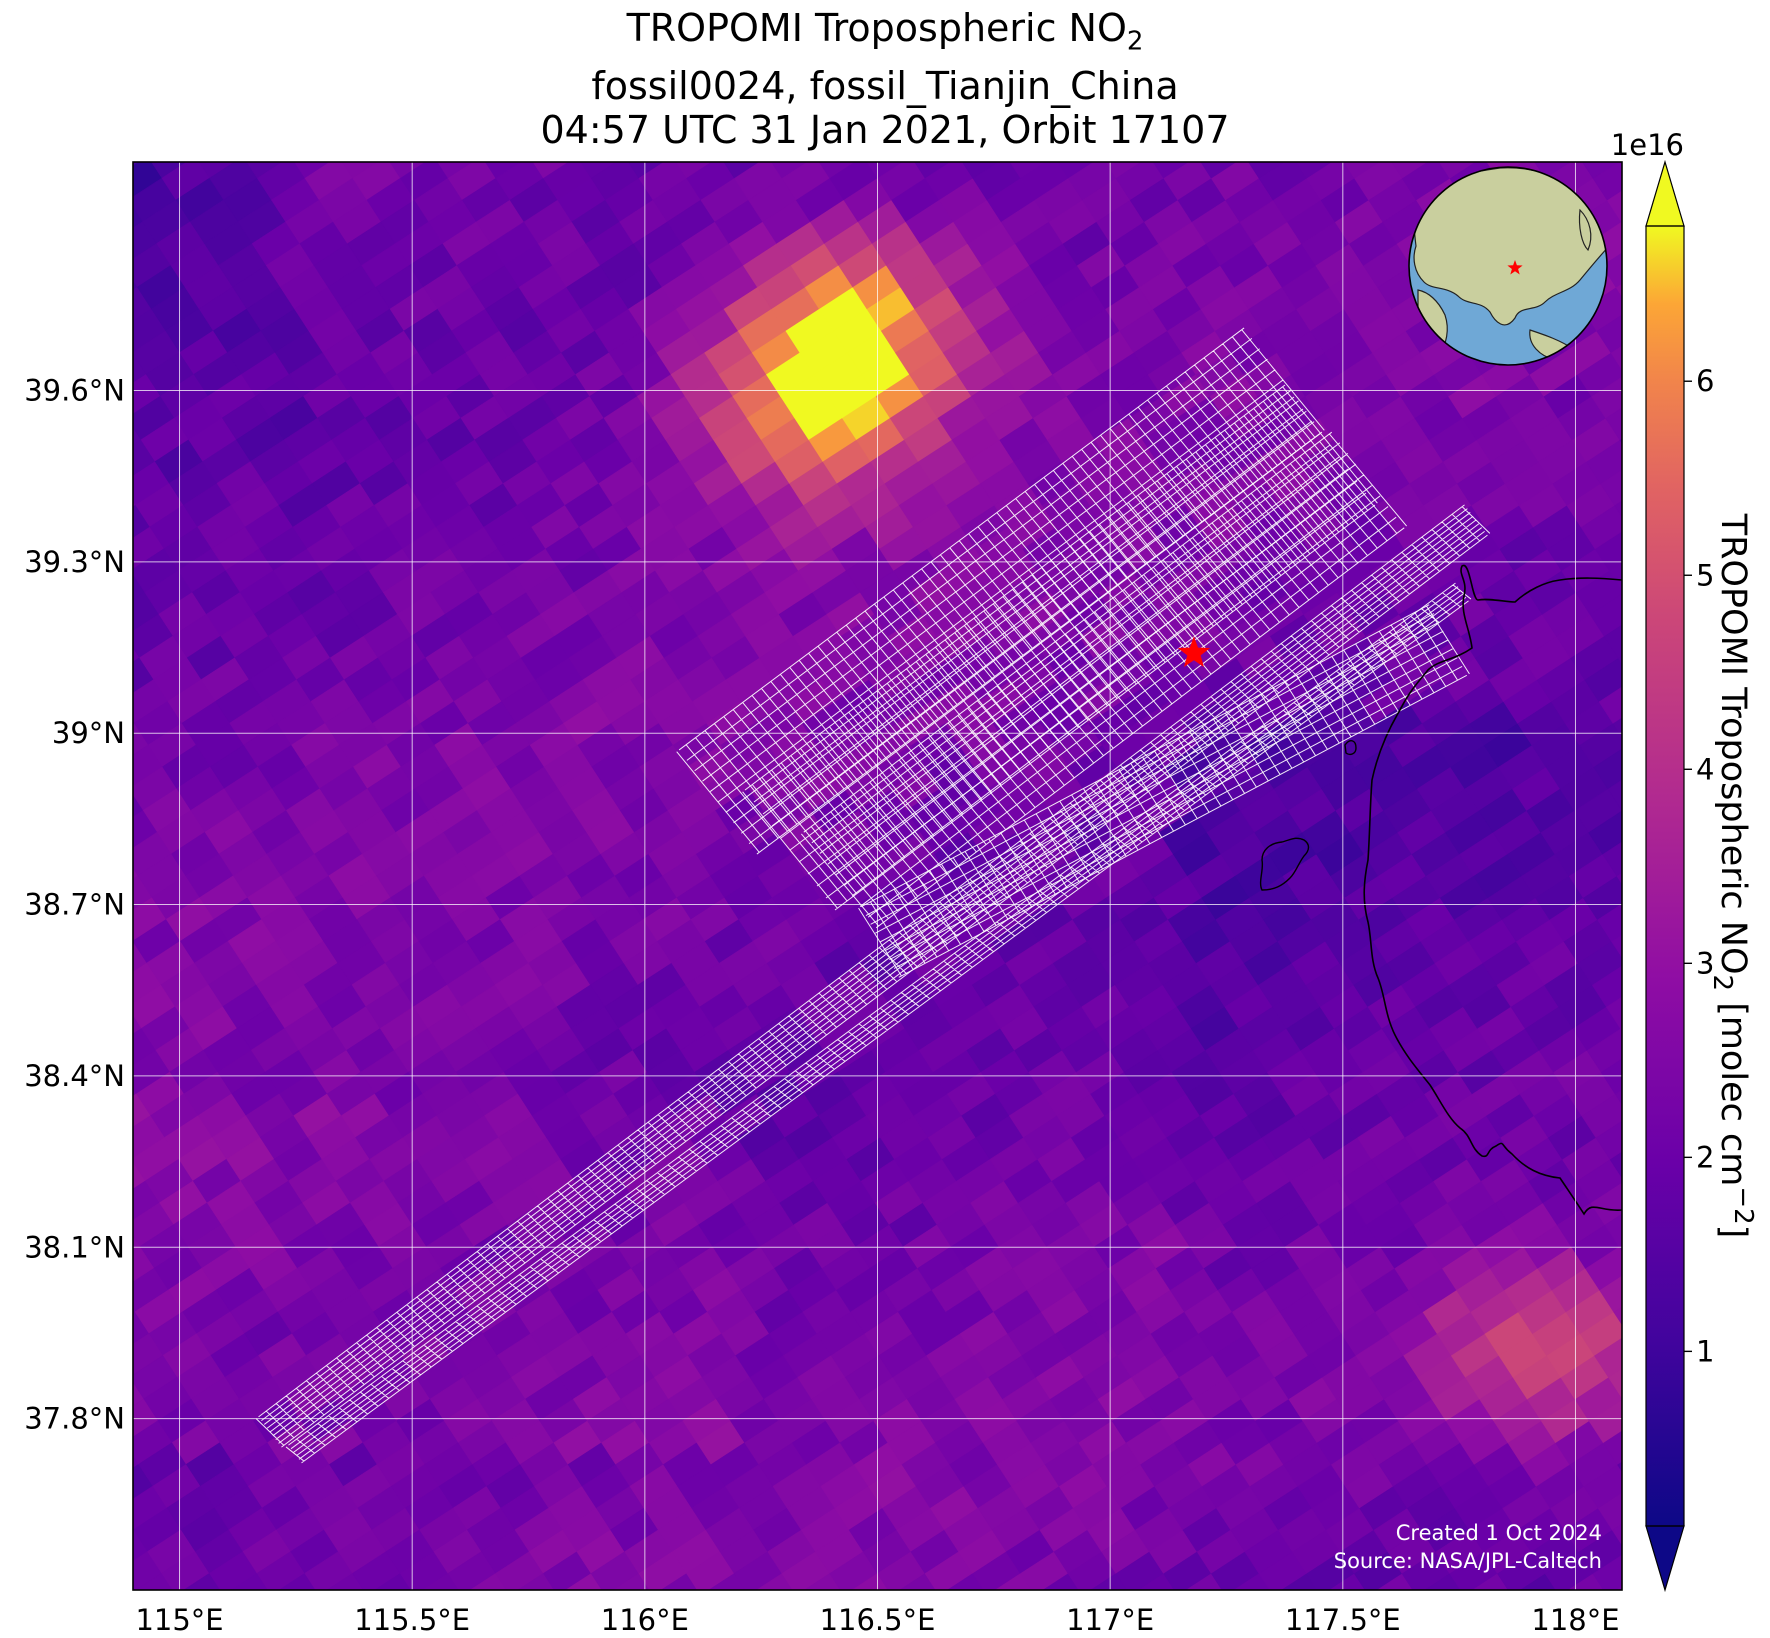 The height and width of the screenshot is (1638, 1770). What do you see at coordinates (1705, 1157) in the screenshot?
I see `colorbar-tick-label: 2` at bounding box center [1705, 1157].